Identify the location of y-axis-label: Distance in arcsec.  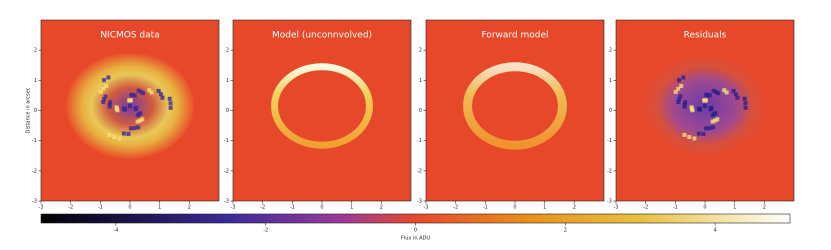
(29, 110).